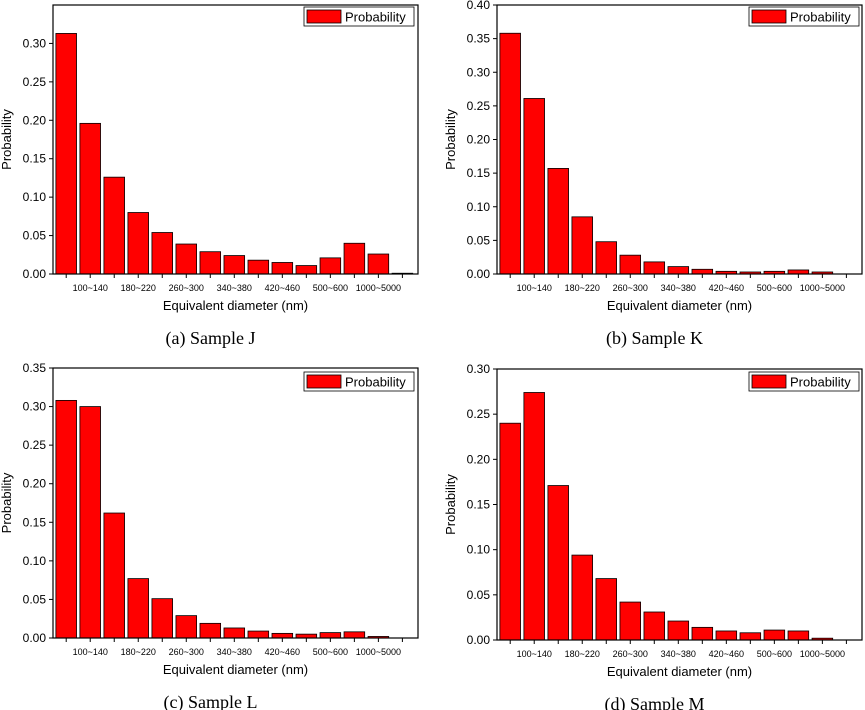 The image size is (865, 710). I want to click on panel-caption: (c) Sample L, so click(211, 701).